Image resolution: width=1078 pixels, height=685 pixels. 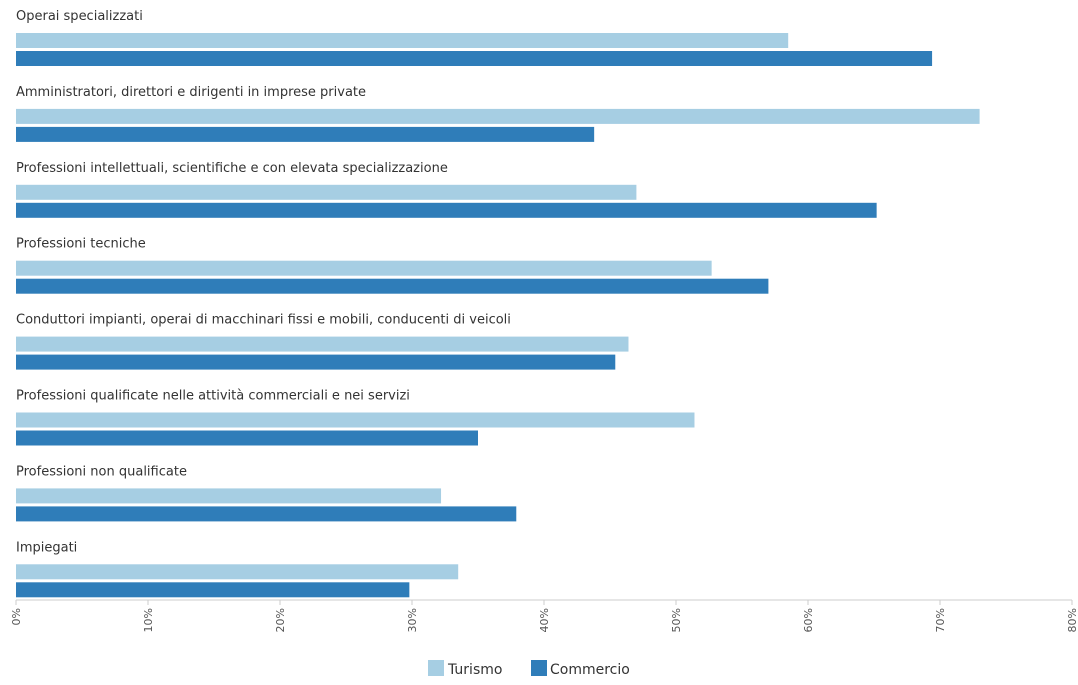 What do you see at coordinates (79, 16) in the screenshot?
I see `category-label: Operai specializzati` at bounding box center [79, 16].